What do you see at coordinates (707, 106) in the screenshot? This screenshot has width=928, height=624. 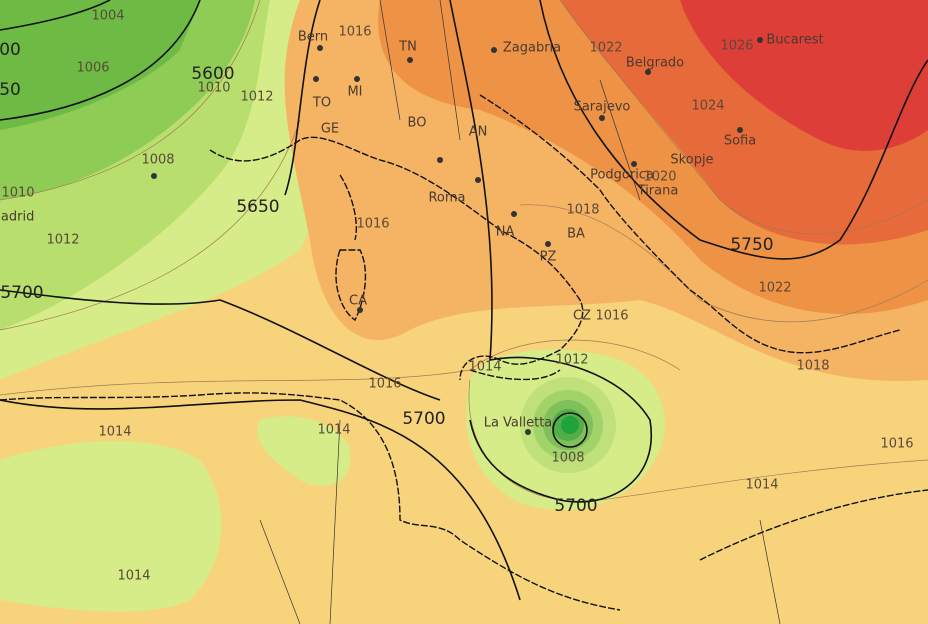 I see `isobar-label: 1024` at bounding box center [707, 106].